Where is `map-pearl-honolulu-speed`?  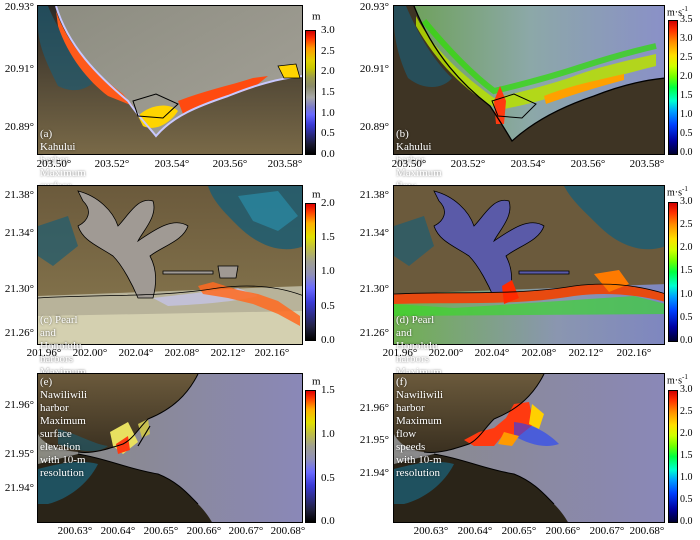
map-pearl-honolulu-speed is located at coordinates (529, 265).